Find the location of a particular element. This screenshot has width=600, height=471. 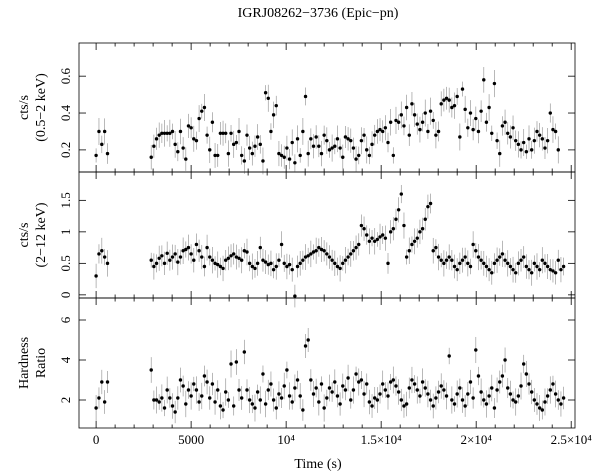

y-tick-label: 2 is located at coordinates (65, 400).